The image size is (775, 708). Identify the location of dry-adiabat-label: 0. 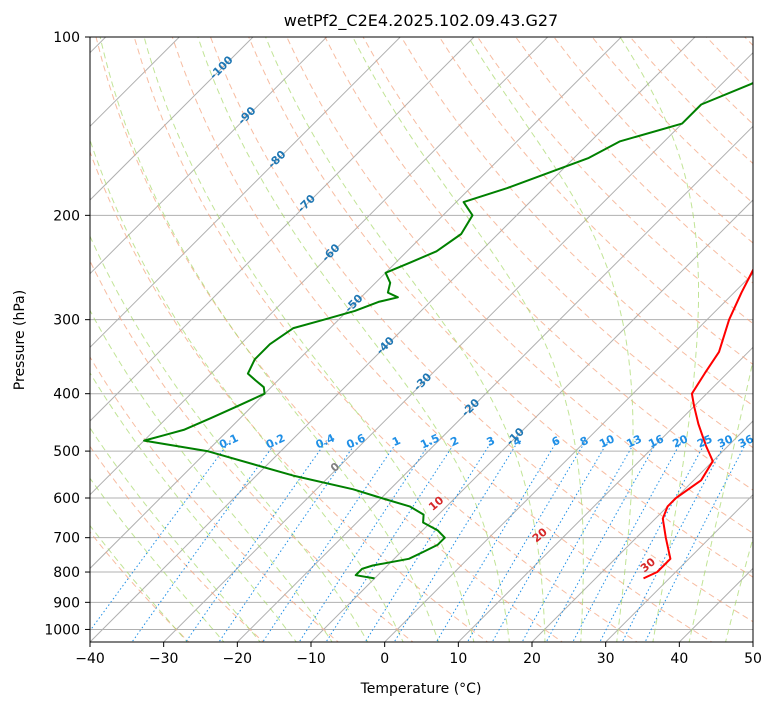
(335, 467).